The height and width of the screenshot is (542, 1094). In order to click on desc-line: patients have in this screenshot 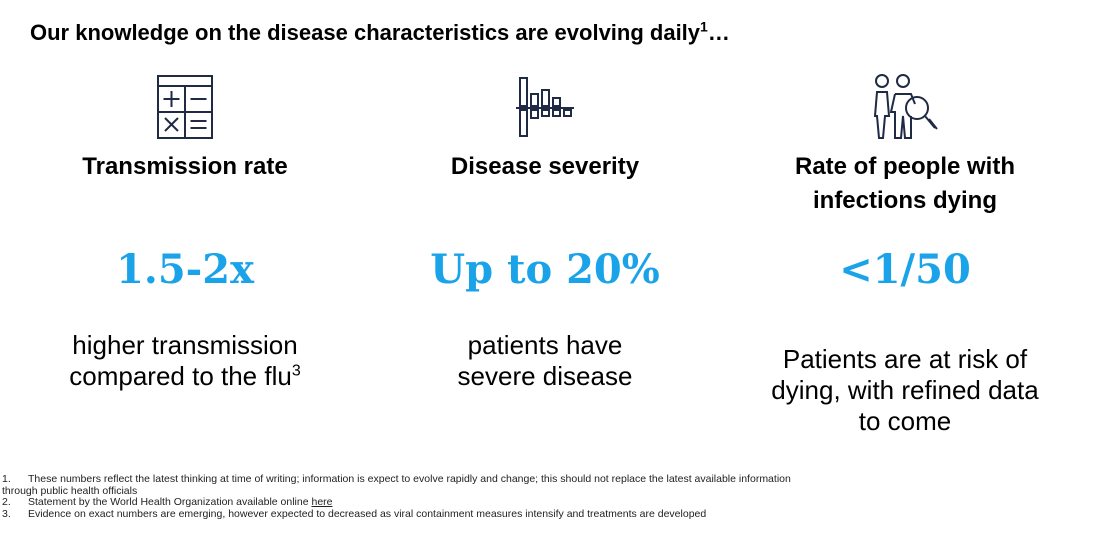, I will do `click(545, 345)`.